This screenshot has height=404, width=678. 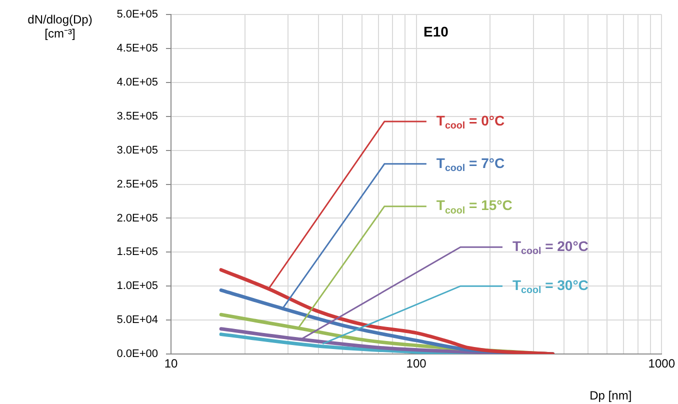 What do you see at coordinates (137, 184) in the screenshot?
I see `y-tick-label: 2.5E+05` at bounding box center [137, 184].